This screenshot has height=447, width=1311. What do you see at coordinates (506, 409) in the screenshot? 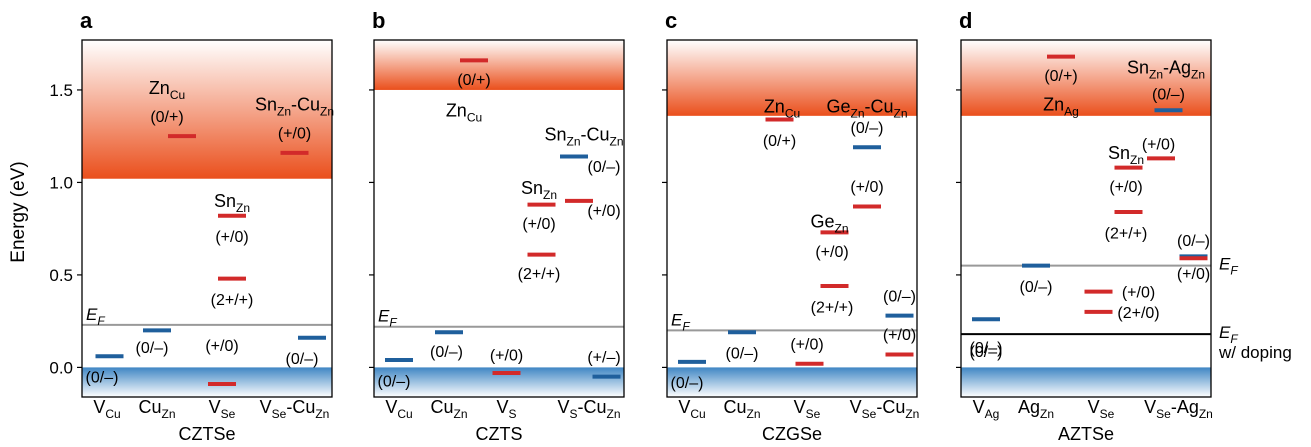
I see `x-tick-label: VS` at bounding box center [506, 409].